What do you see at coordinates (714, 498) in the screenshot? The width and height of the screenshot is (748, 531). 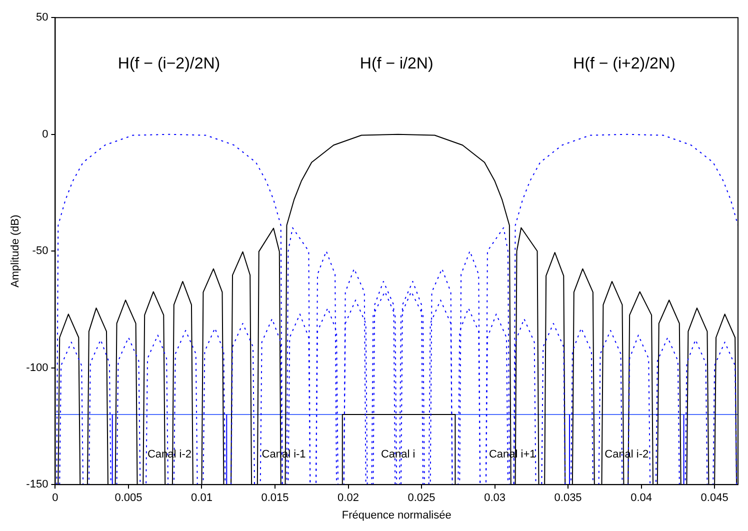 I see `x-tick-label: 0.045` at bounding box center [714, 498].